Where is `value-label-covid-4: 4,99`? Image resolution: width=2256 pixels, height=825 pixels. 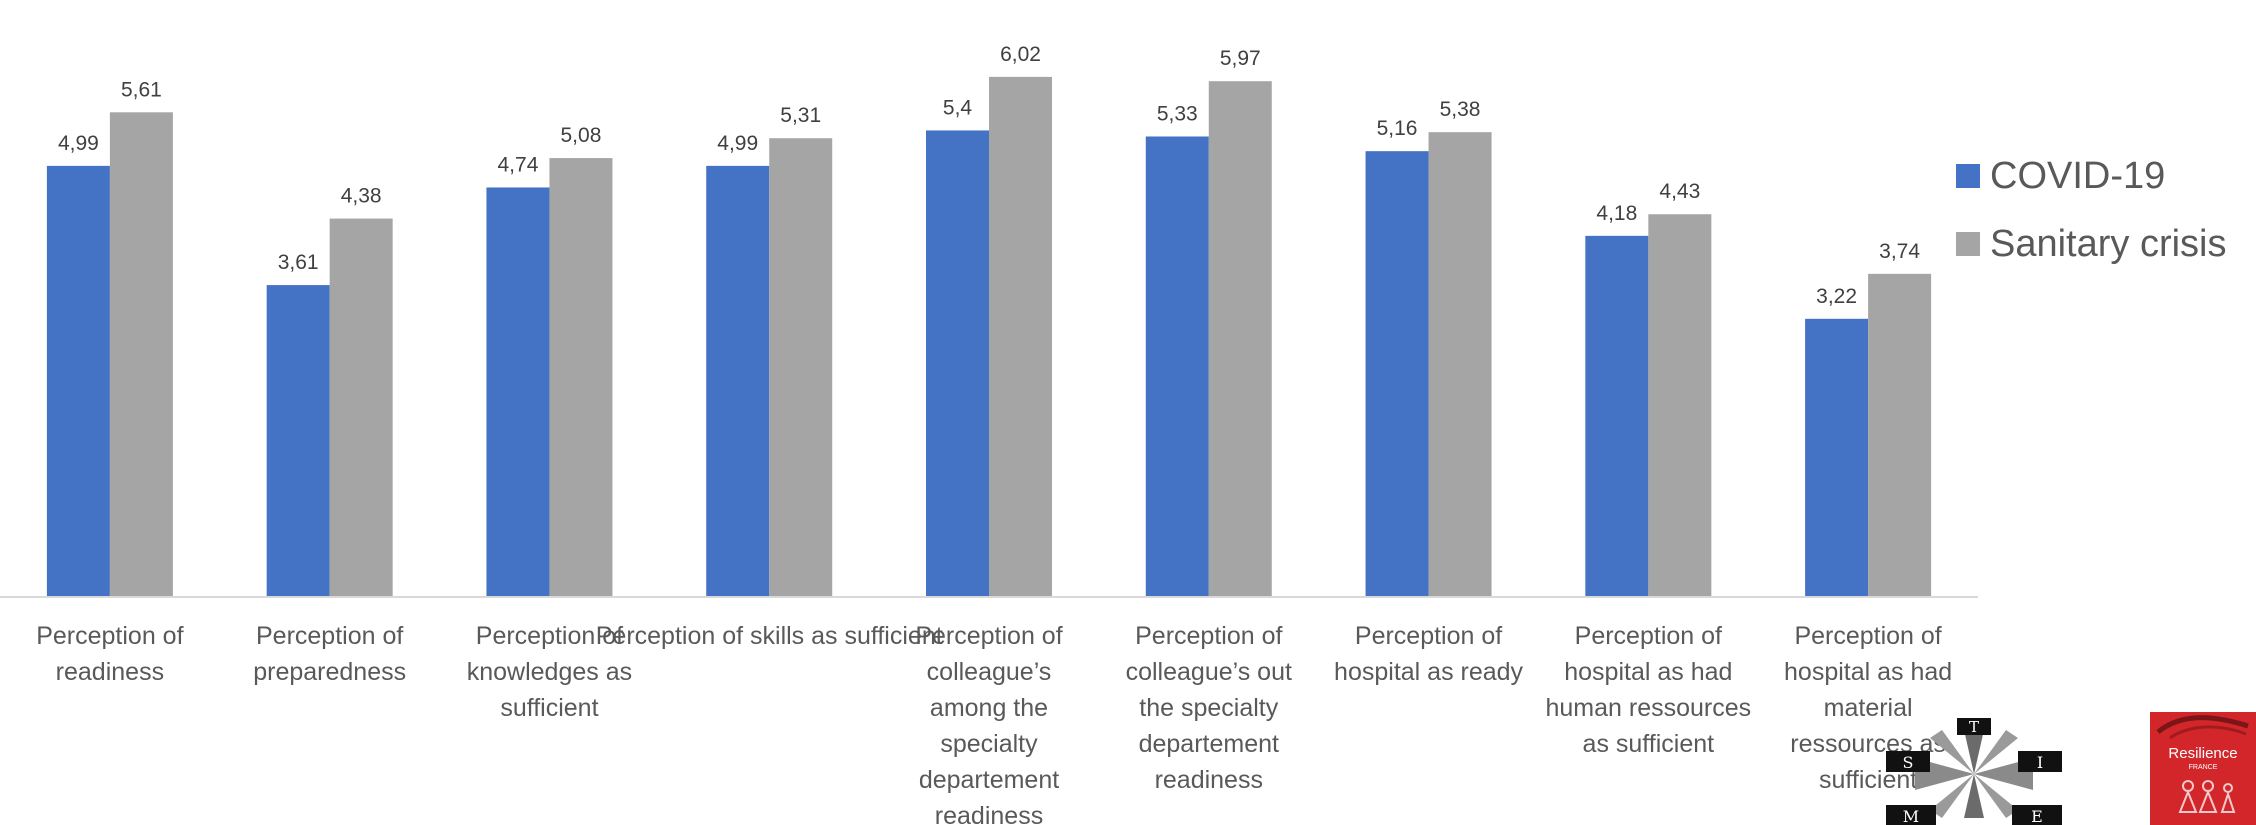
value-label-covid-4: 4,99 is located at coordinates (737, 143).